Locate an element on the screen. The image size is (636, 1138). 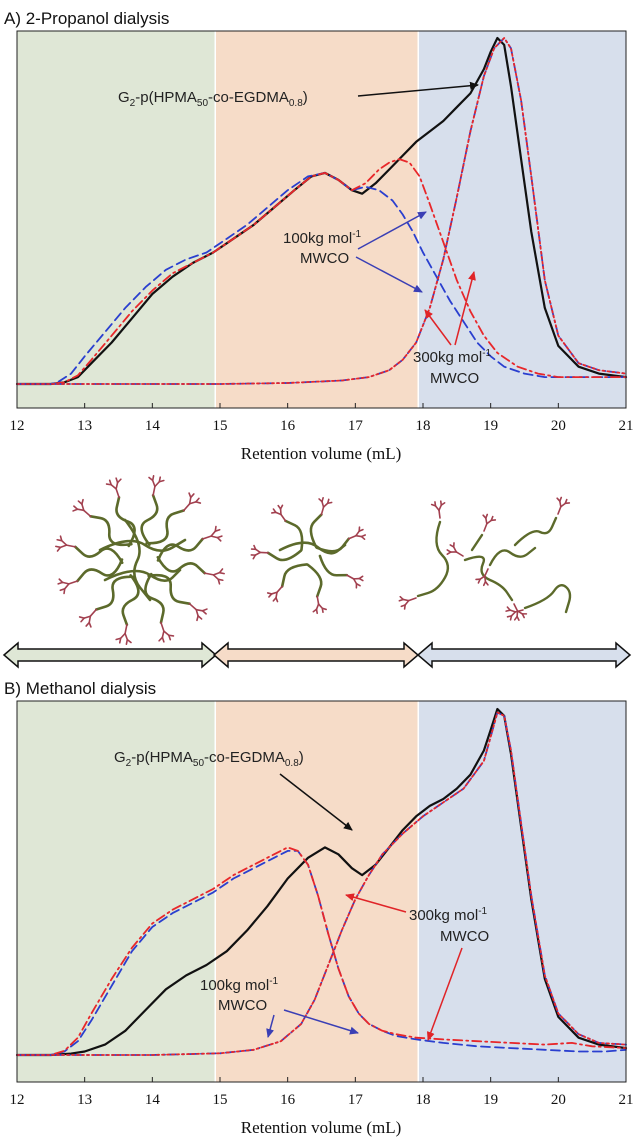
medium-branched-polymer-illustration is located at coordinates (308, 555).